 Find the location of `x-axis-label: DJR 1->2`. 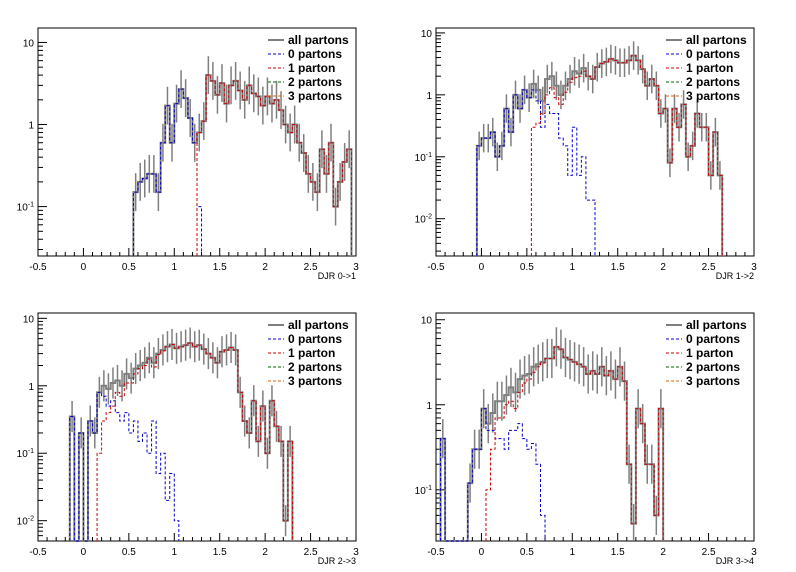

x-axis-label: DJR 1->2 is located at coordinates (735, 276).